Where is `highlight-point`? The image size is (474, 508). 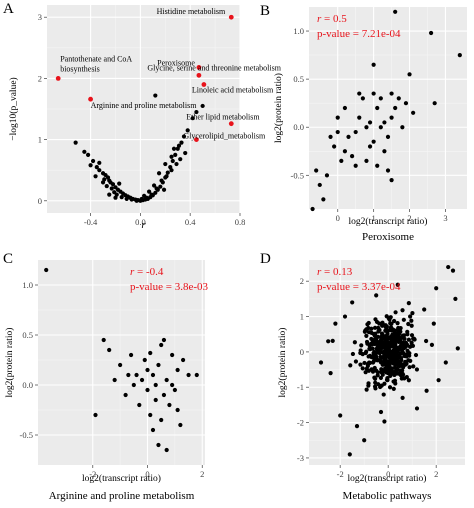
highlight-point is located at coordinates (199, 67).